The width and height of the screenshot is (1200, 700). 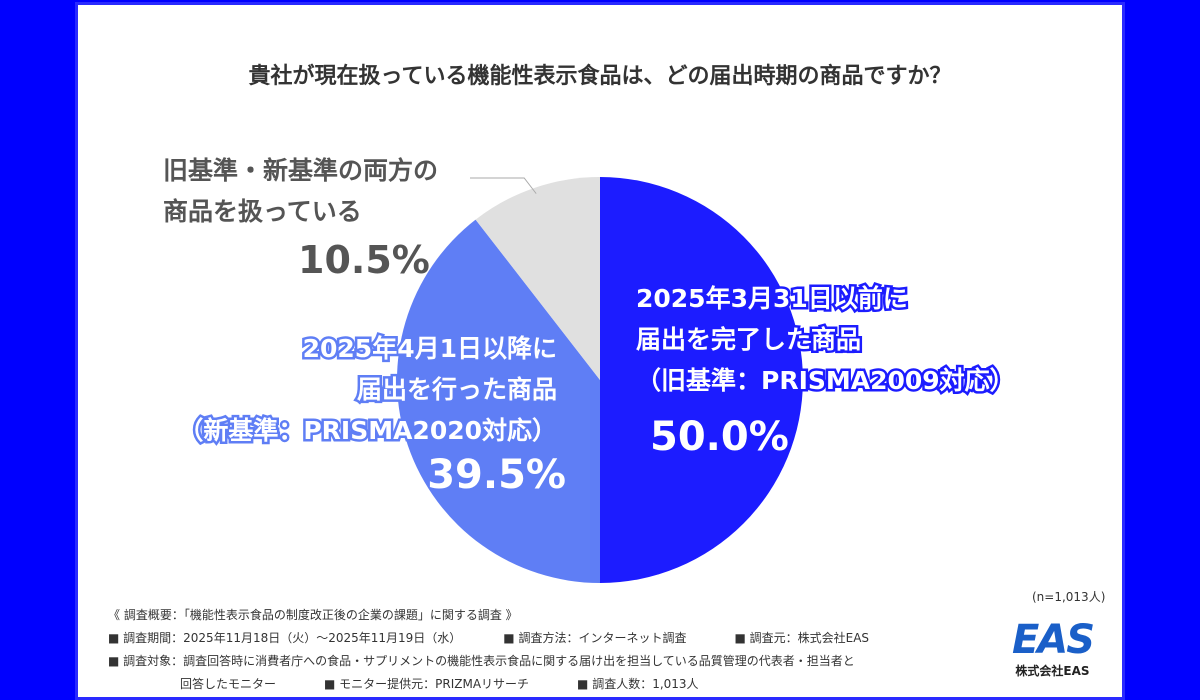 I want to click on slice-new-standard, so click(x=498, y=401).